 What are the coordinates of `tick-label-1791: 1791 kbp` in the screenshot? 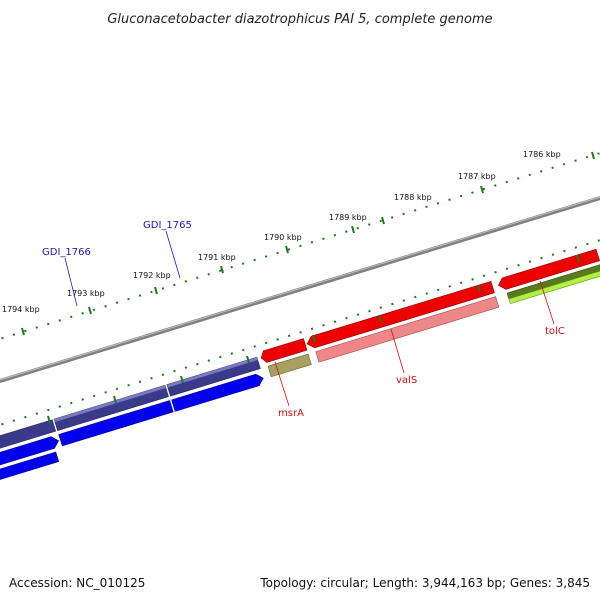 It's located at (217, 257).